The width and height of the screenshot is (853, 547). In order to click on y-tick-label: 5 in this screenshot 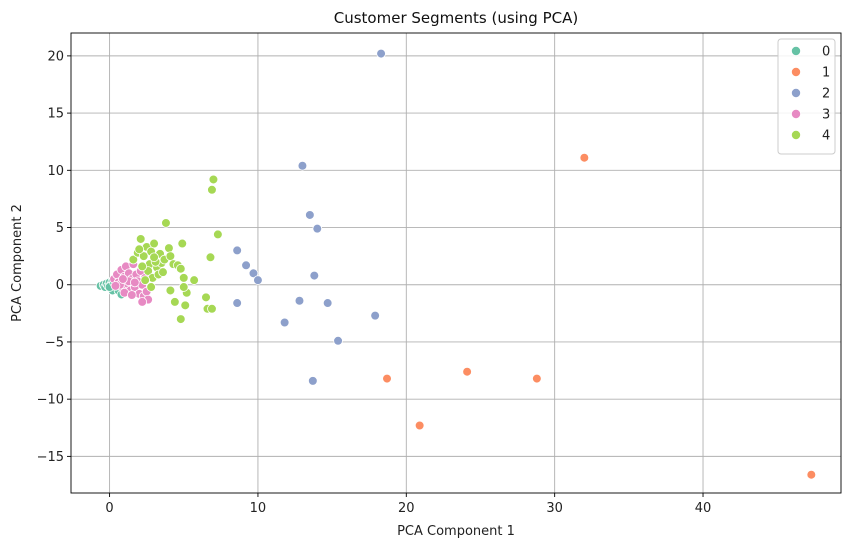, I will do `click(60, 228)`.